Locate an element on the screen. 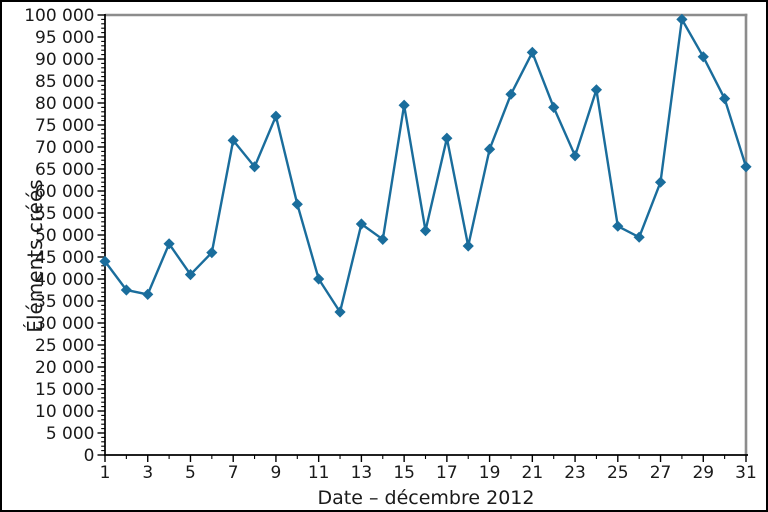 Image resolution: width=768 pixels, height=512 pixels. y-tick-label: 95 000 is located at coordinates (64, 38).